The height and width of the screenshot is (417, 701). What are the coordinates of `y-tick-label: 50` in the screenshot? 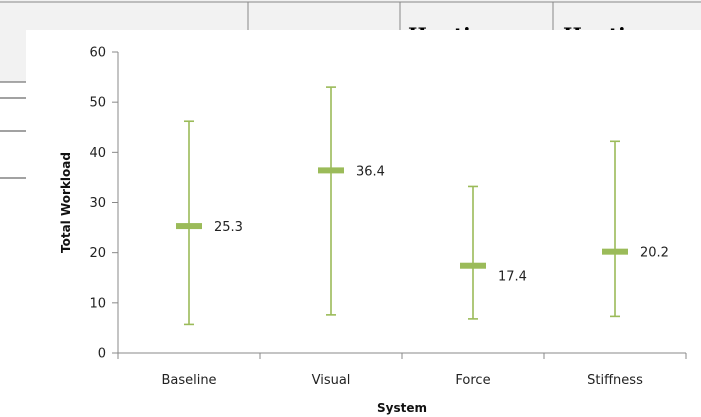 It's located at (97, 103).